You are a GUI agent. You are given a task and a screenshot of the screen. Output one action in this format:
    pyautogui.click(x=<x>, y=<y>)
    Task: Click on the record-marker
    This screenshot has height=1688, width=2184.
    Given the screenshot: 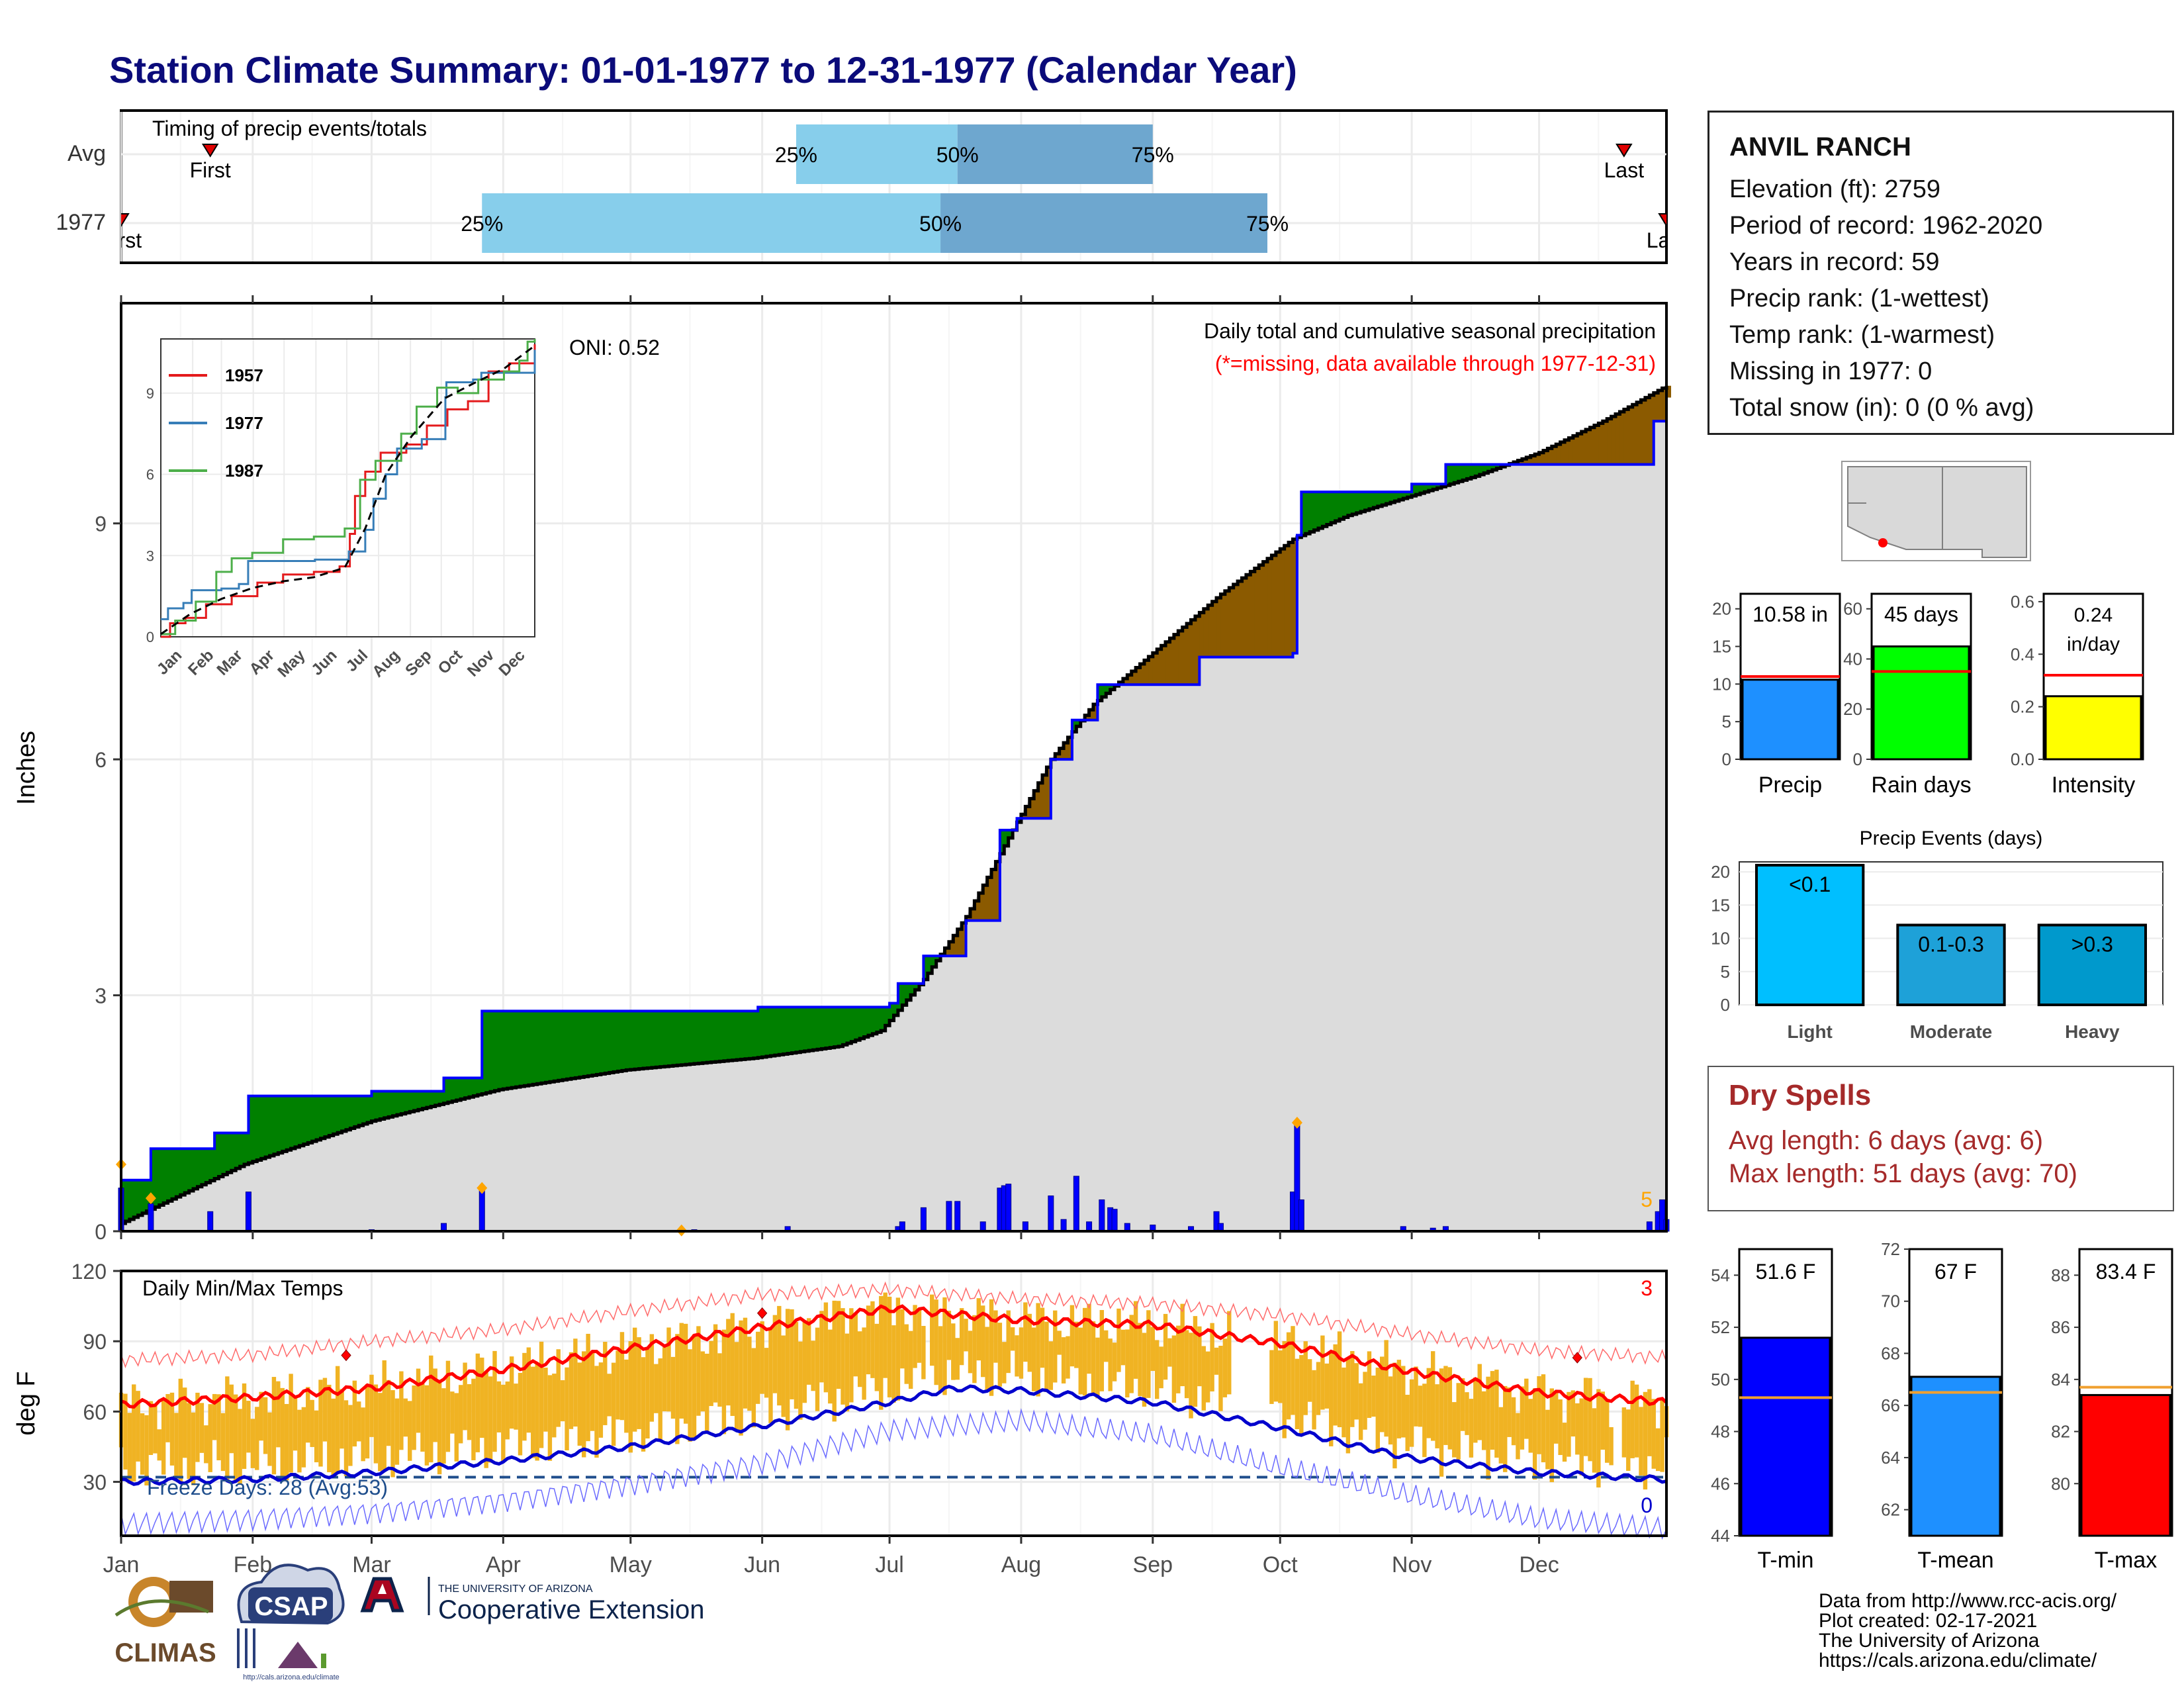 What is the action you would take?
    pyautogui.click(x=1296, y=1123)
    